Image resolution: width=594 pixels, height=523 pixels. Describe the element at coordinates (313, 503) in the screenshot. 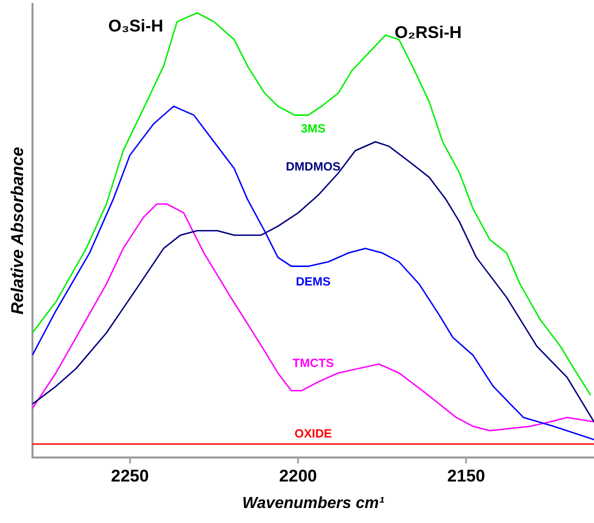

I see `x-axis-title: Wavenumbers cm¹` at that location.